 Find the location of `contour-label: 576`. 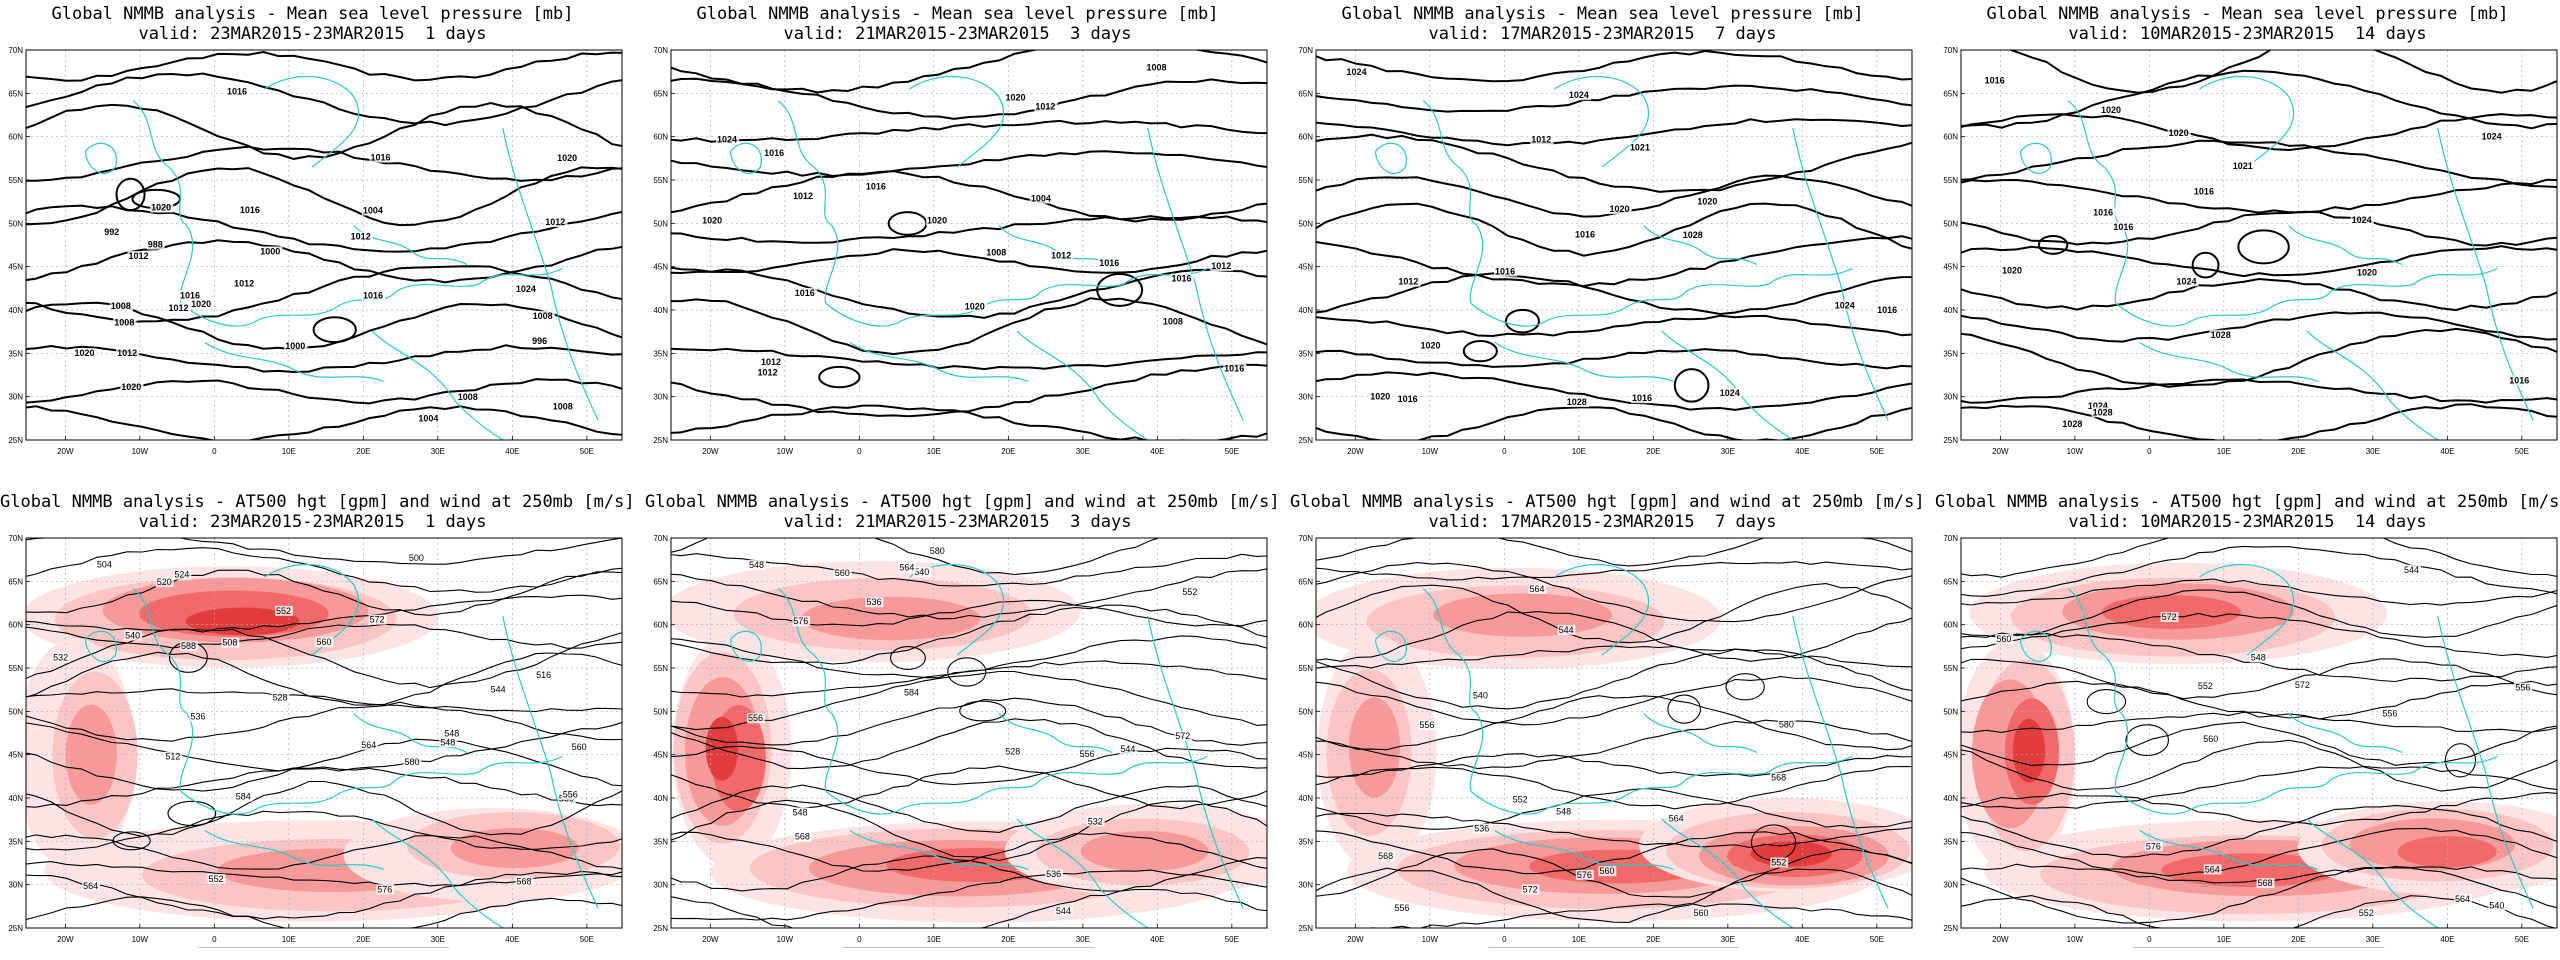

contour-label: 576 is located at coordinates (384, 889).